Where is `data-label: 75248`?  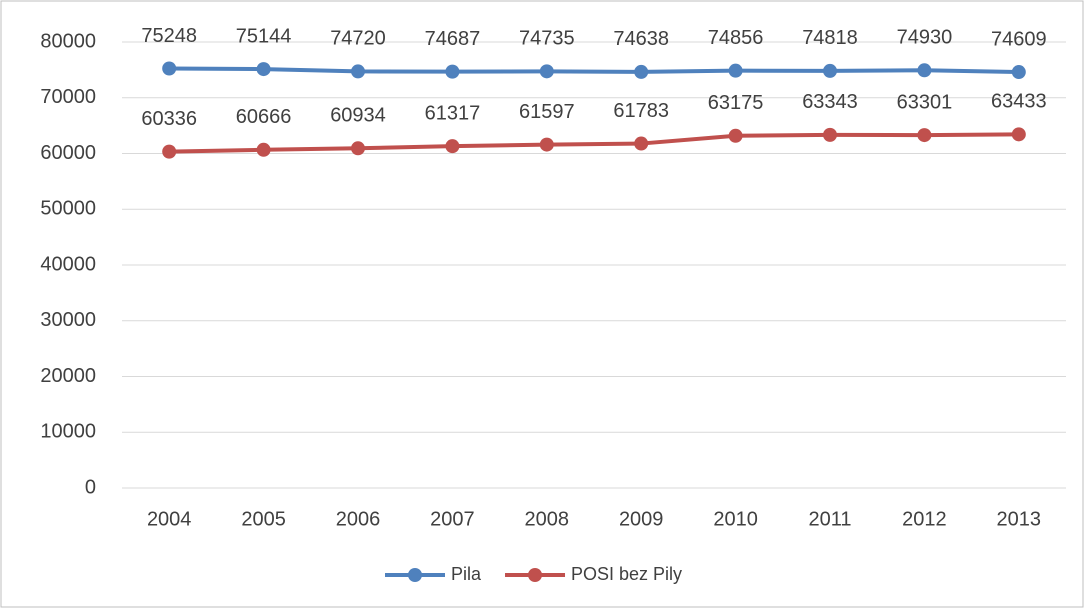 data-label: 75248 is located at coordinates (169, 36).